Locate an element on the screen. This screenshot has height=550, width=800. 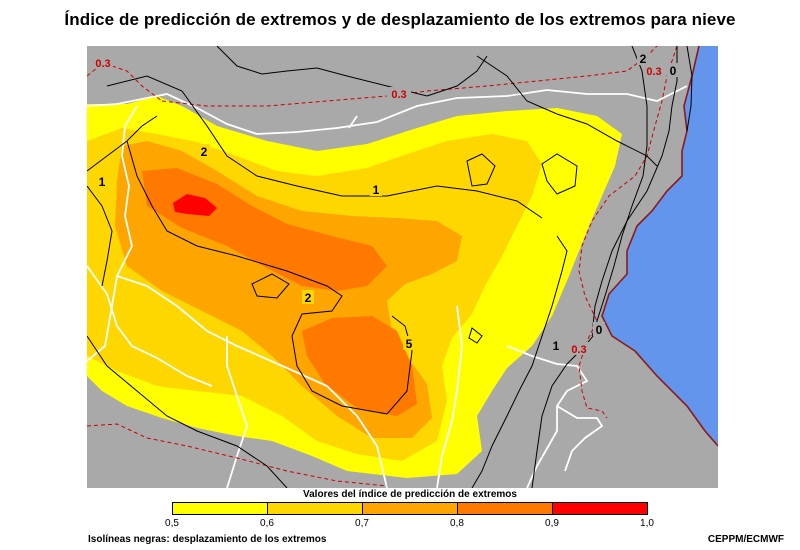
legend-tick: 0,7 is located at coordinates (362, 523).